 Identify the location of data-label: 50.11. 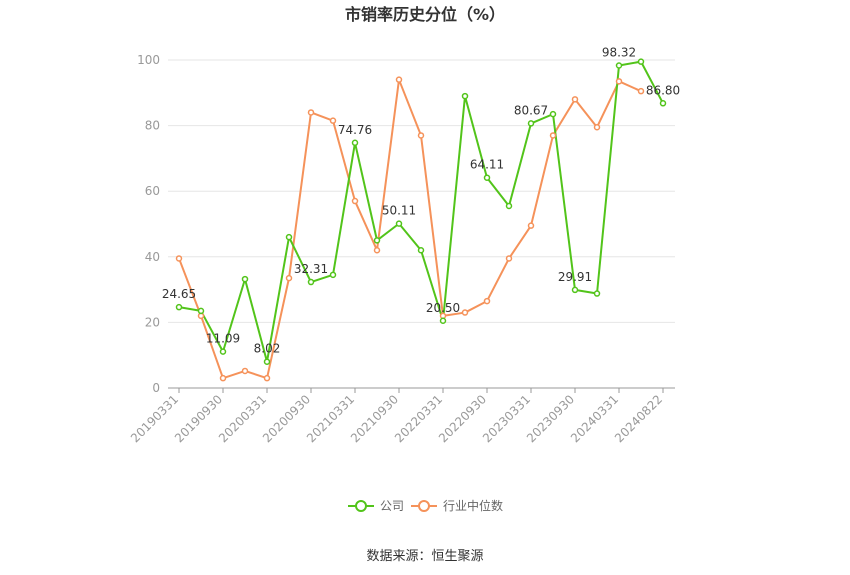
(399, 211).